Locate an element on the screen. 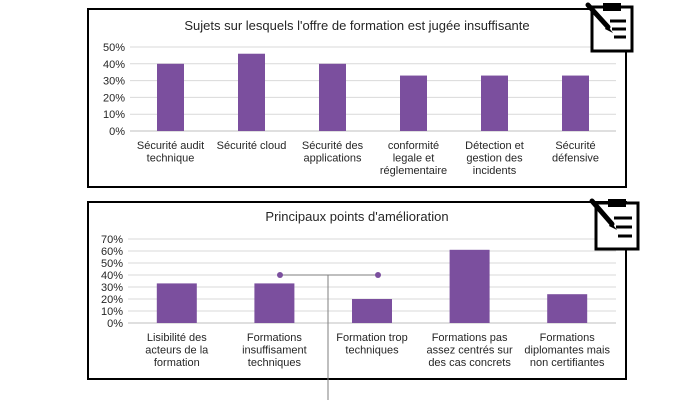  x-tick-label: Lisibilité des is located at coordinates (177, 338).